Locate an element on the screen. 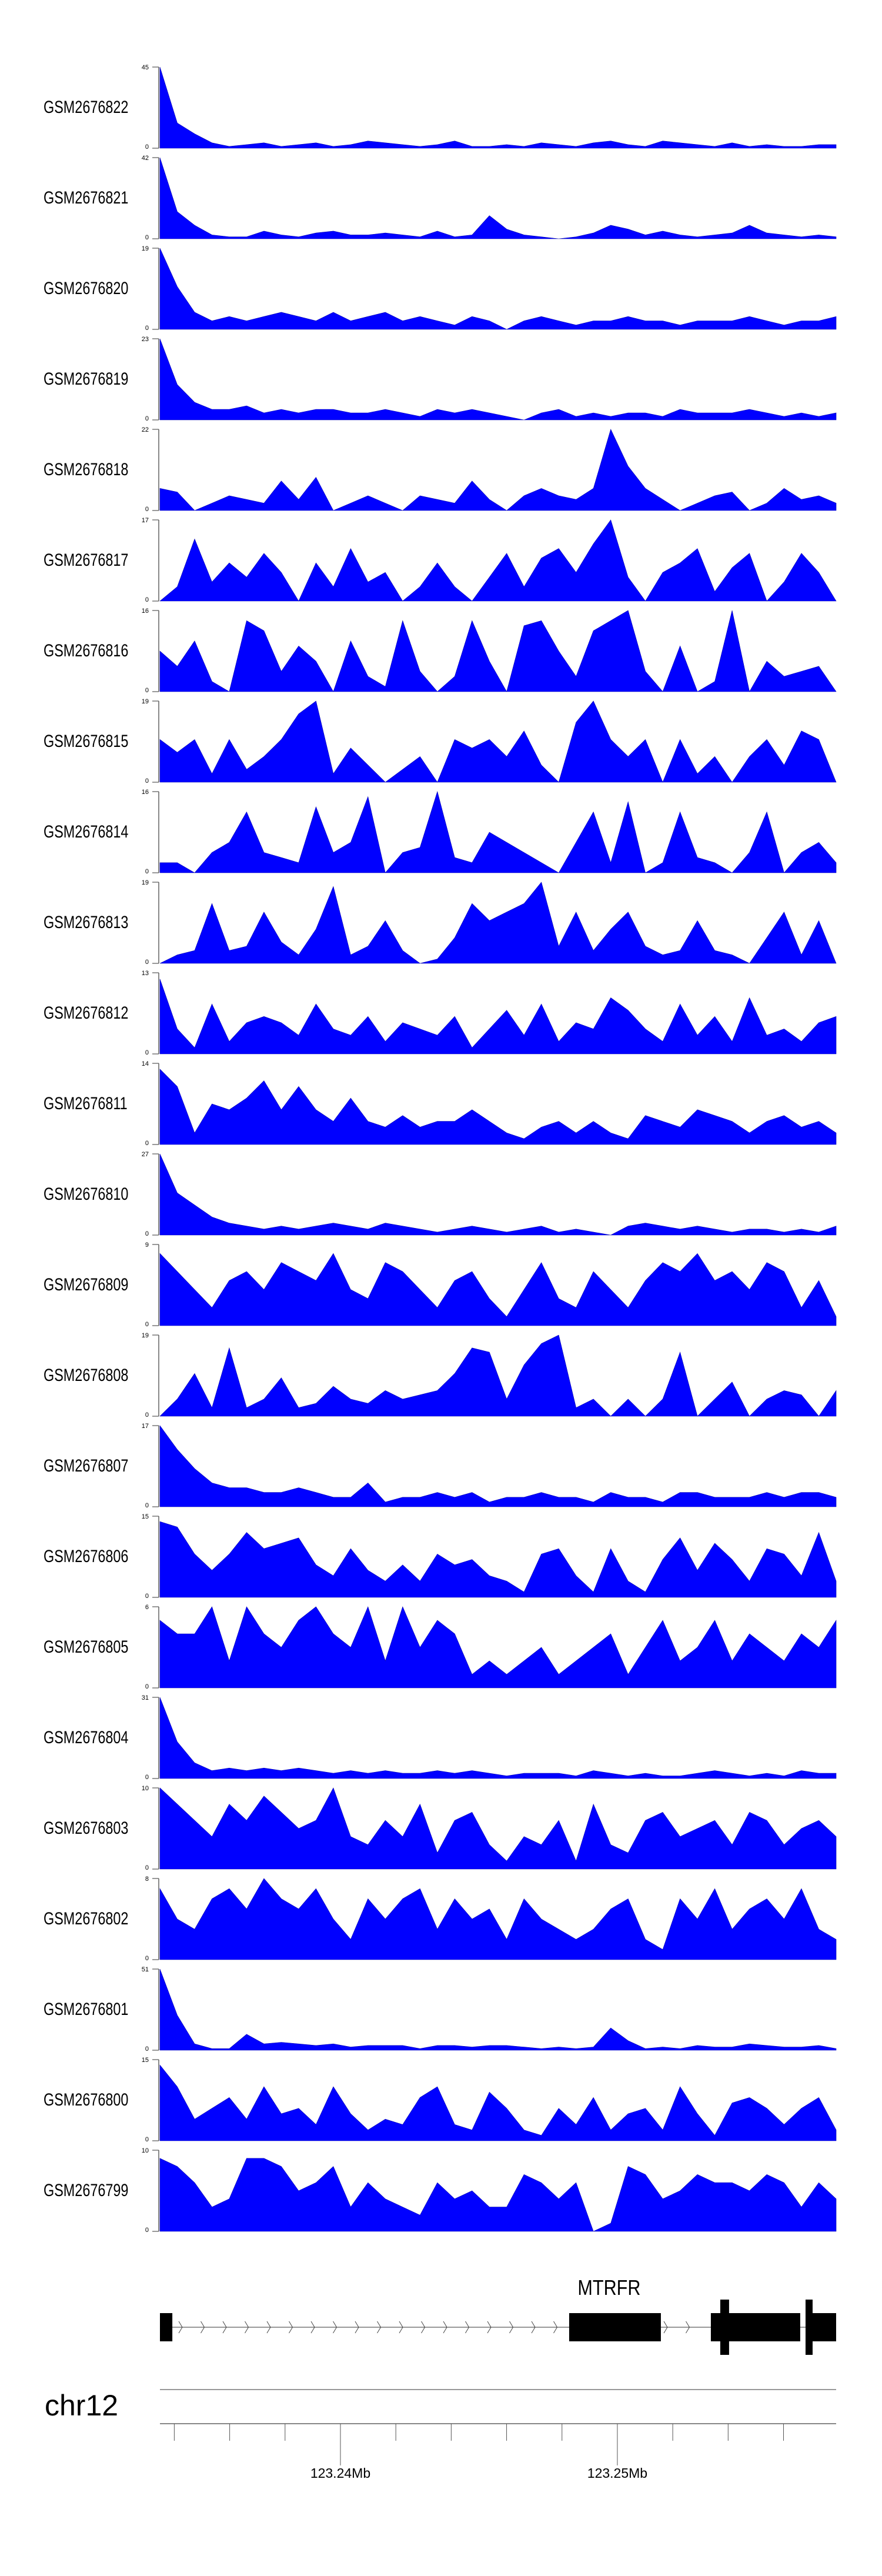 The width and height of the screenshot is (882, 2576). track-label: GSM2676813 is located at coordinates (86, 922).